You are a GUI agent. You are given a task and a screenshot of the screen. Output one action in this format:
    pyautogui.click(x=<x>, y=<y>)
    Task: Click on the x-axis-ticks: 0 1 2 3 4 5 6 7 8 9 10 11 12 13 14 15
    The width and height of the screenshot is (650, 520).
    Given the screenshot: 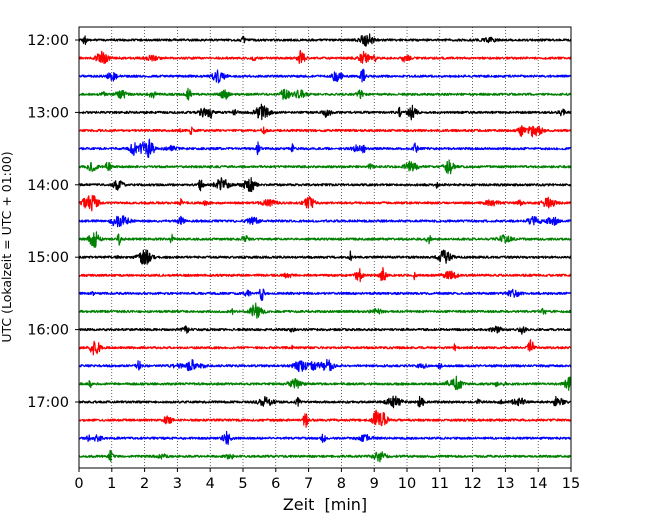 What is the action you would take?
    pyautogui.click(x=327, y=480)
    